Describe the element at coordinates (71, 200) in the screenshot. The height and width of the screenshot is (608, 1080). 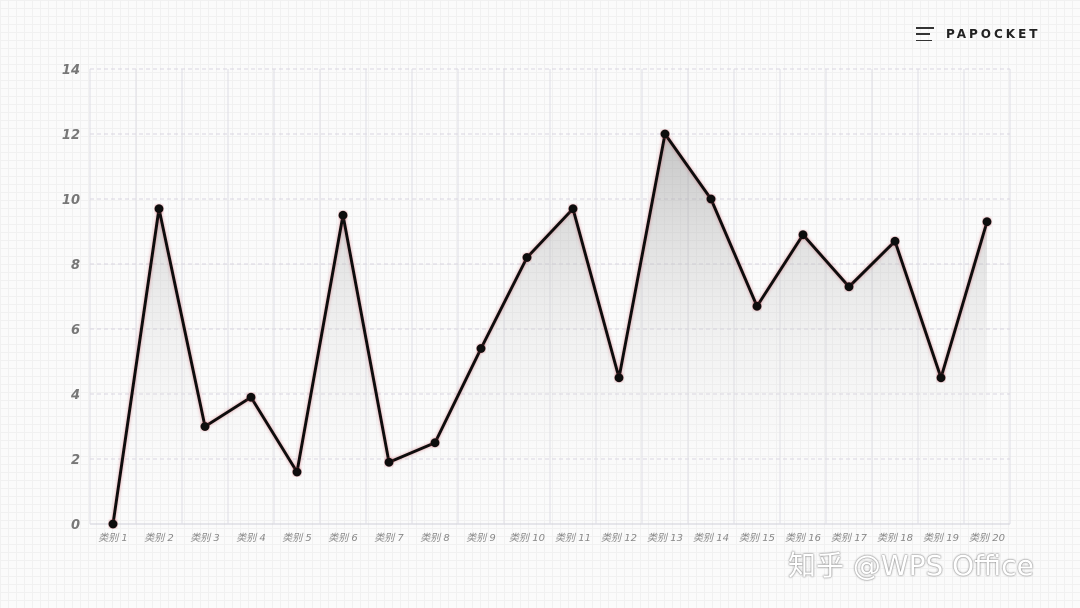
I see `y-tick-label: 10` at that location.